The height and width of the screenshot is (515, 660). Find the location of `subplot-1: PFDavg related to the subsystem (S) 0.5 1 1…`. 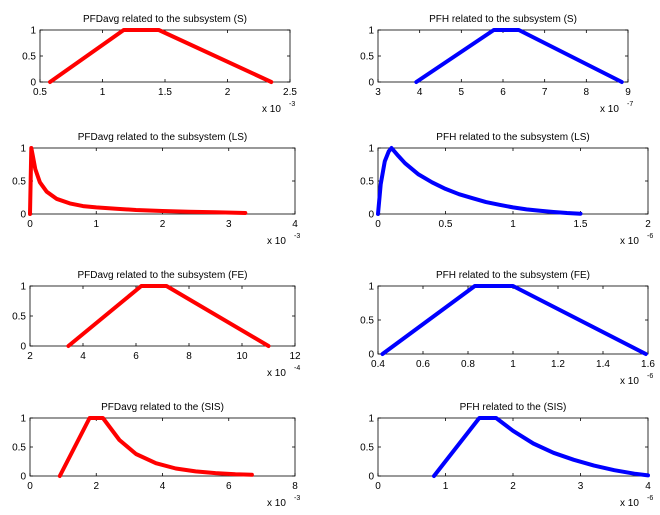

subplot-1: PFDavg related to the subsystem (S) 0.5 1 1… is located at coordinates (159, 64).